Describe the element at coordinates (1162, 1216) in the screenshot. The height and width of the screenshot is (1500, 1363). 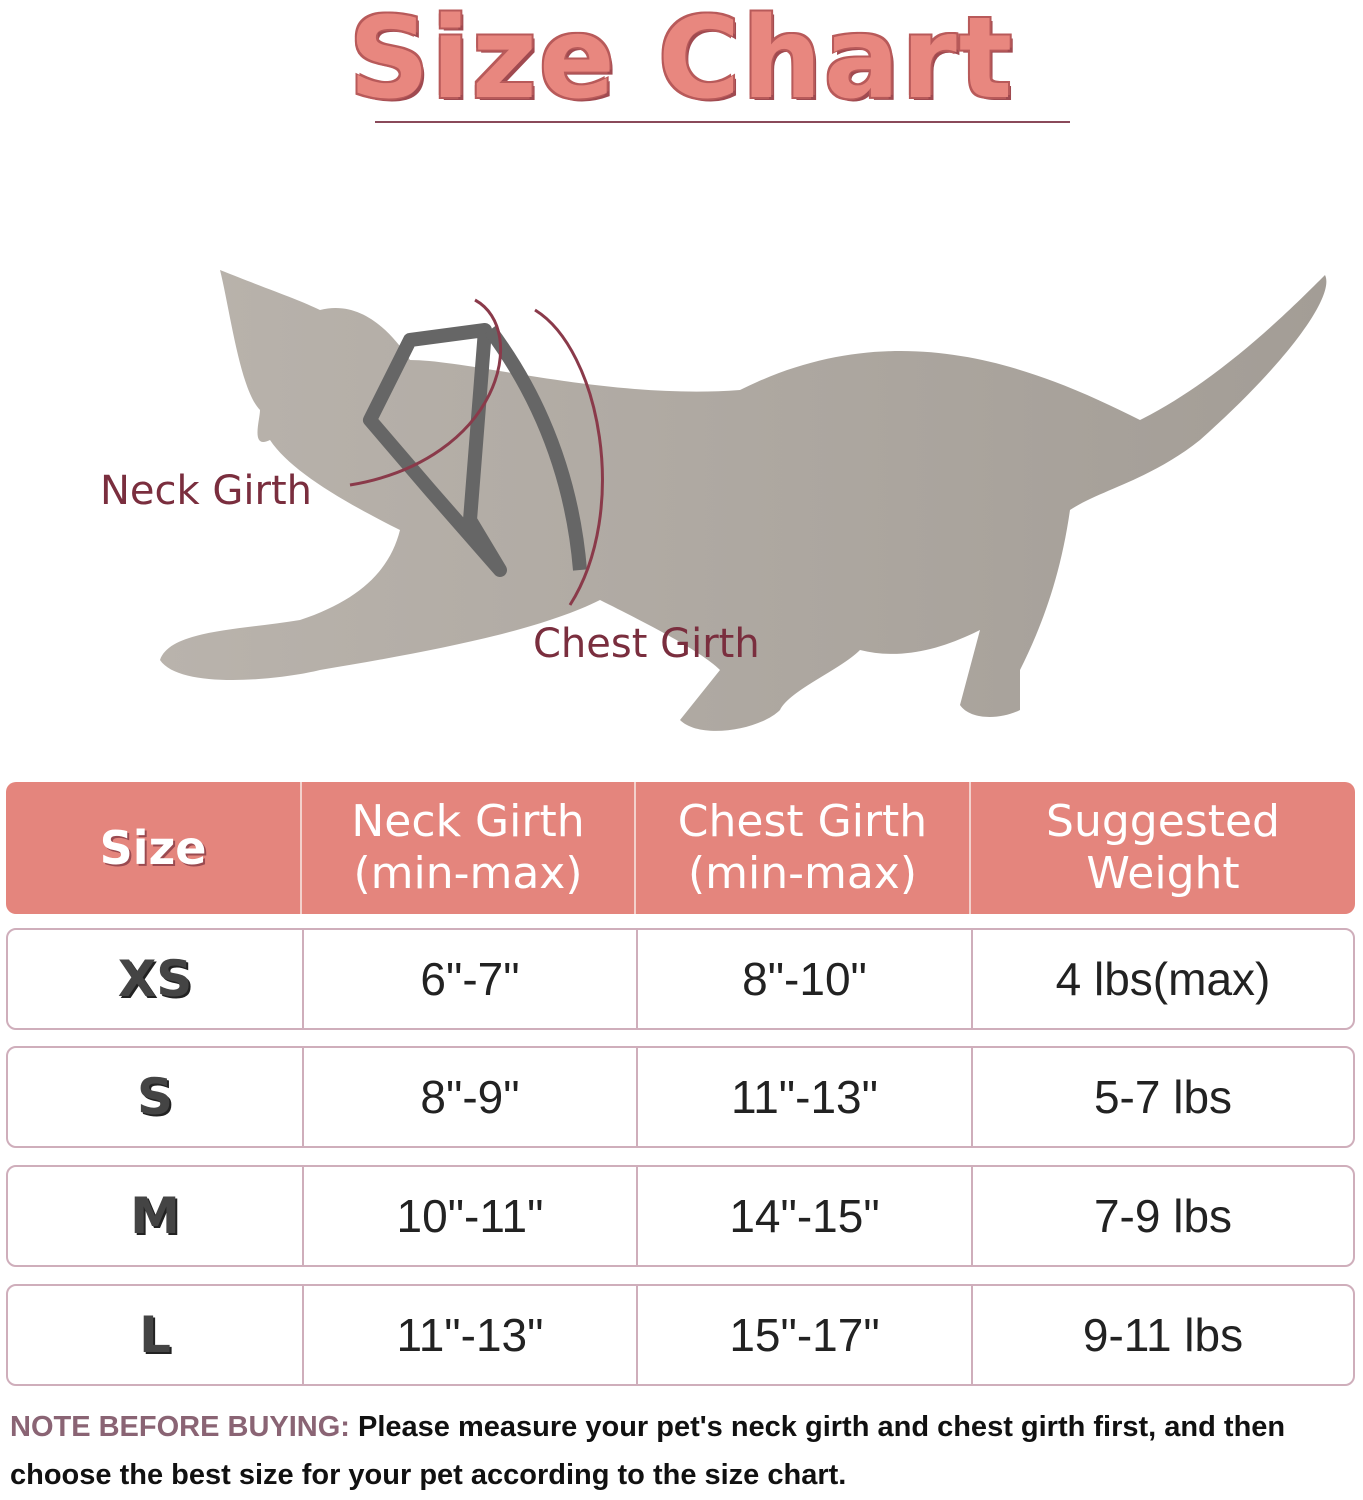
I see `weight-cell: 7-9 lbs` at that location.